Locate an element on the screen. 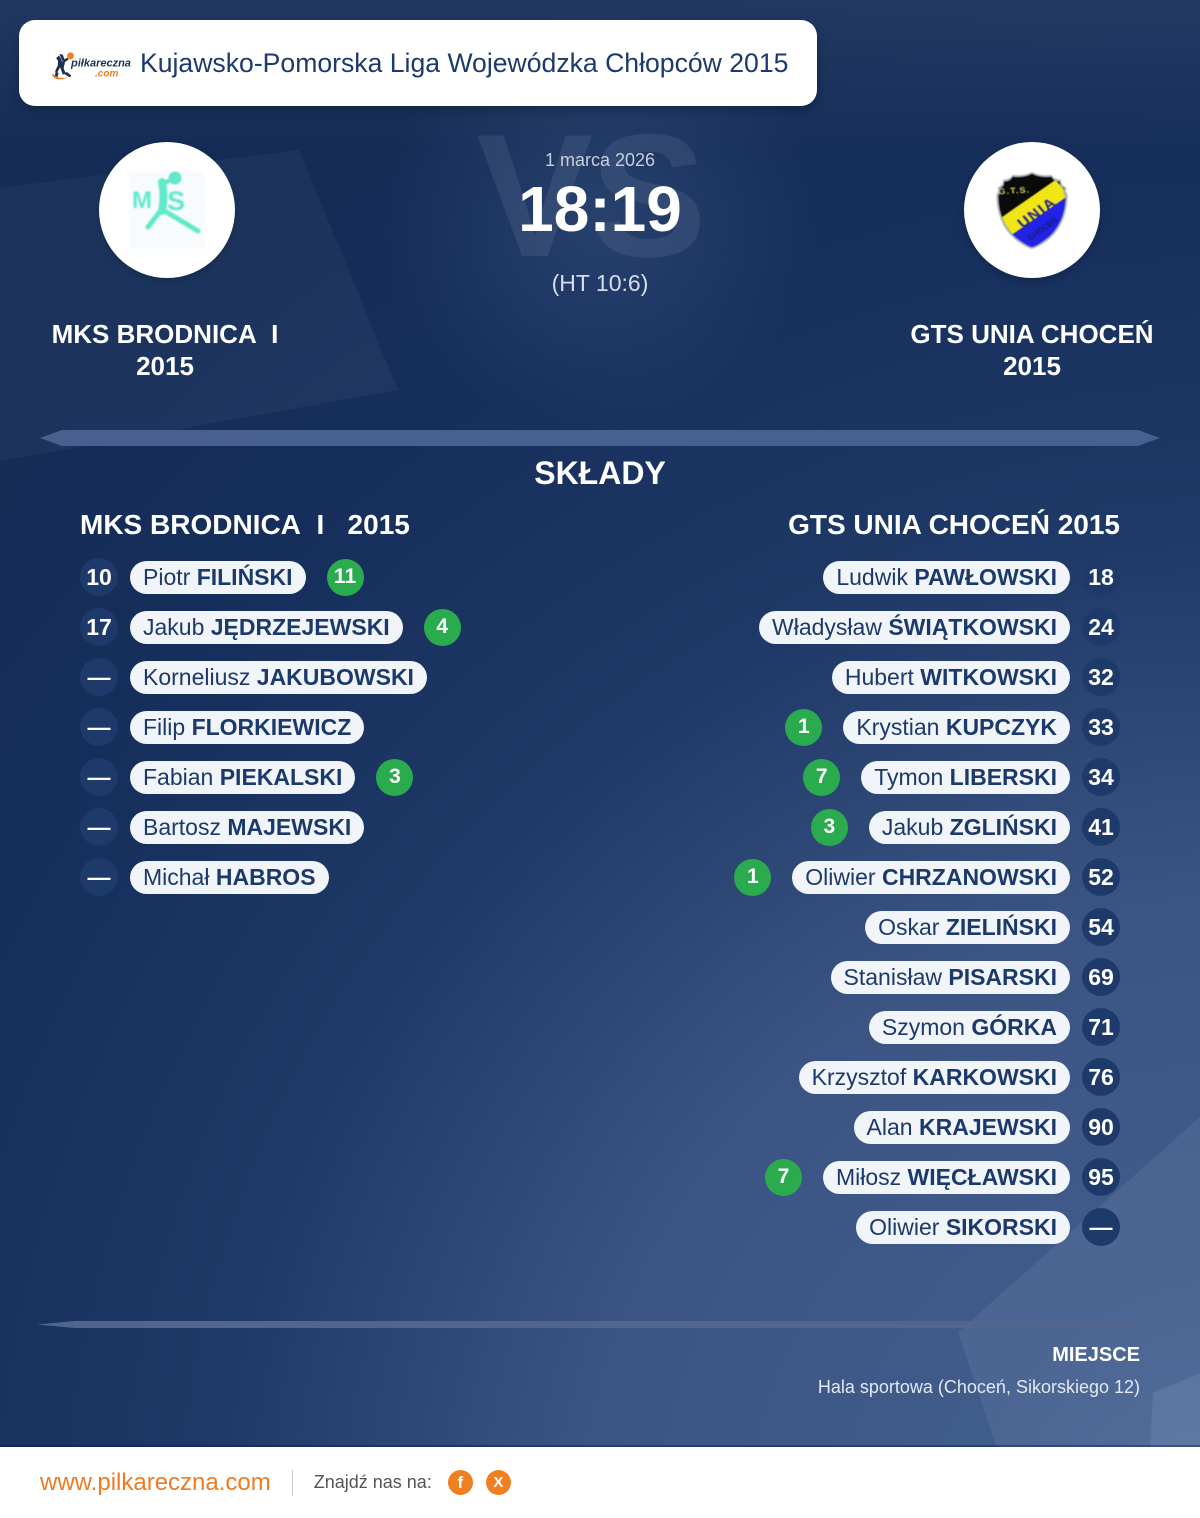 The height and width of the screenshot is (1518, 1200). svg-text: .com is located at coordinates (106, 74).